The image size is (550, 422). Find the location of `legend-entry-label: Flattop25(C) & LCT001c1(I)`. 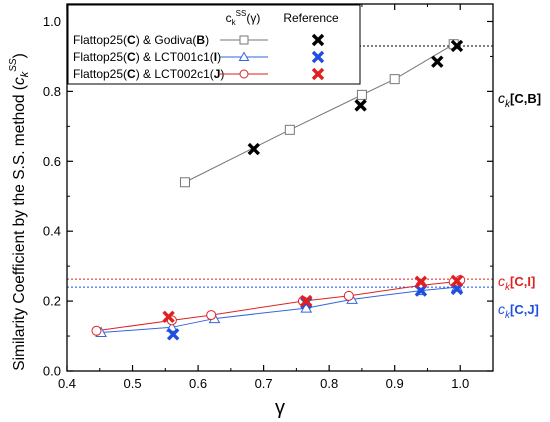

legend-entry-label: Flattop25(C) & LCT001c1(I) is located at coordinates (147, 57).